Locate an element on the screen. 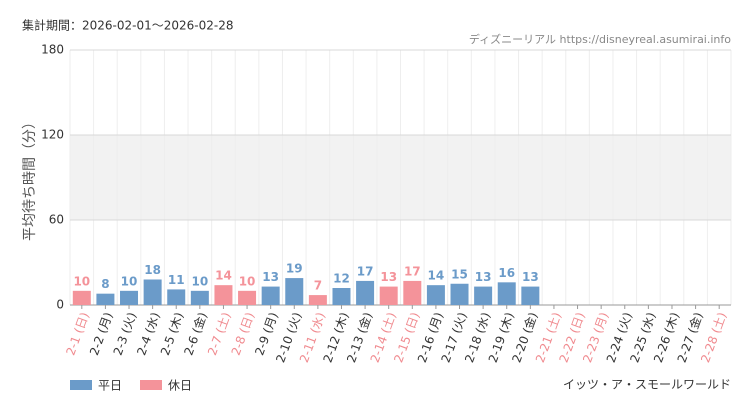 The width and height of the screenshot is (750, 410). value-label: 15 is located at coordinates (459, 274).